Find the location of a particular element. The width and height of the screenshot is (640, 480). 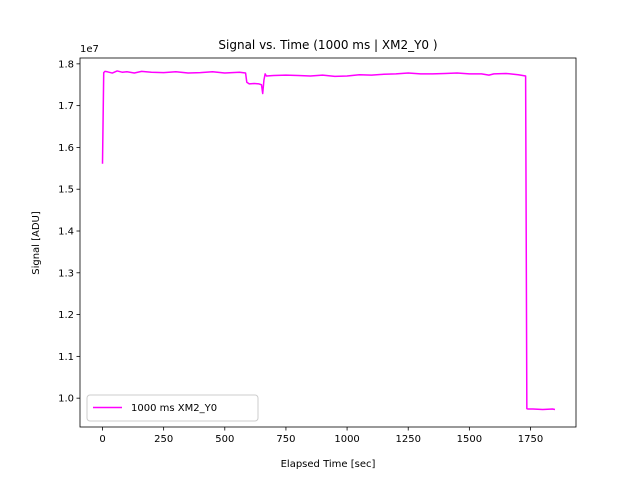

x-tick-label: 750 is located at coordinates (285, 439).